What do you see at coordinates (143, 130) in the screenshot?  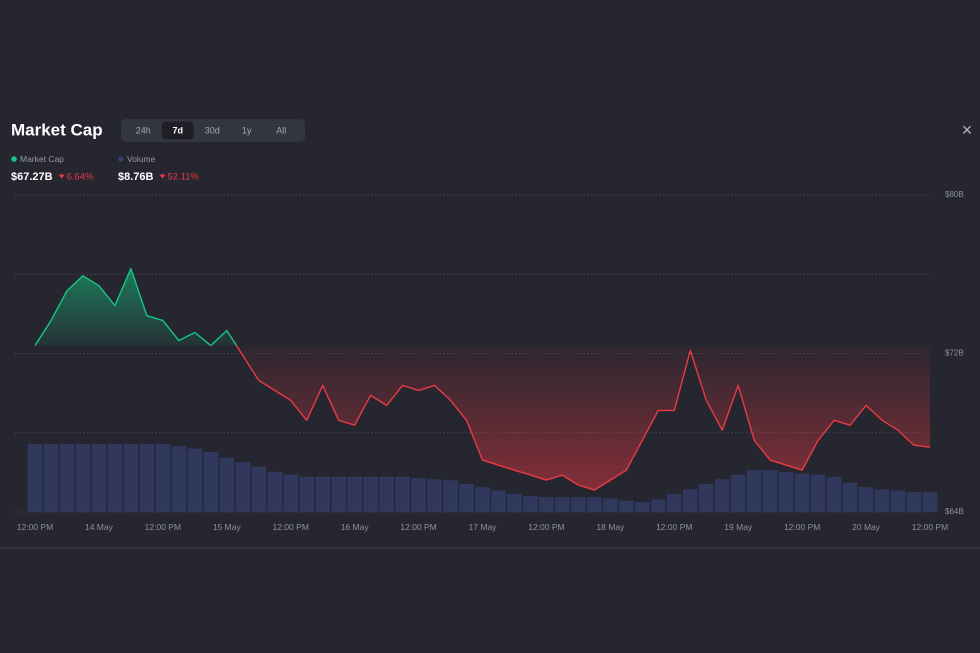 I see `tab: 24h` at bounding box center [143, 130].